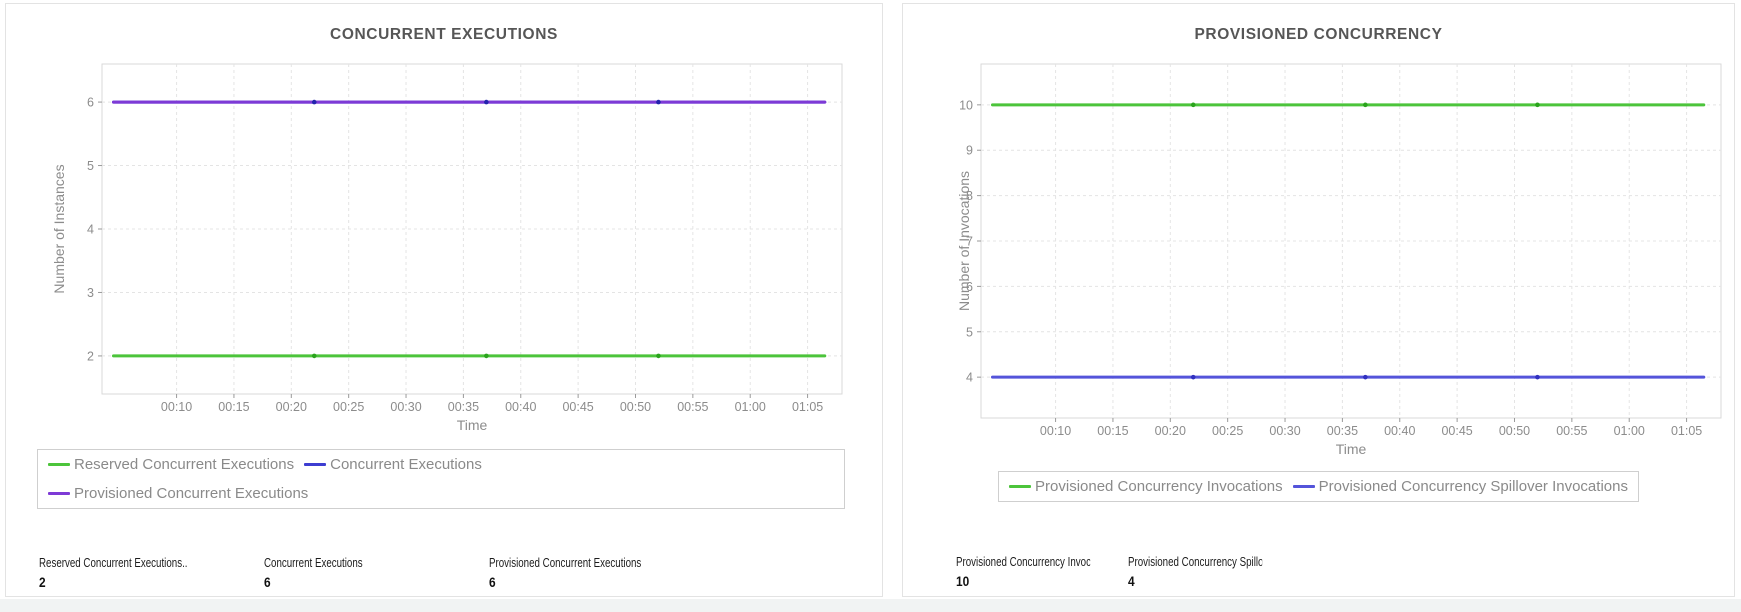 This screenshot has width=1741, height=612. I want to click on page-bottom-strip, so click(870, 605).